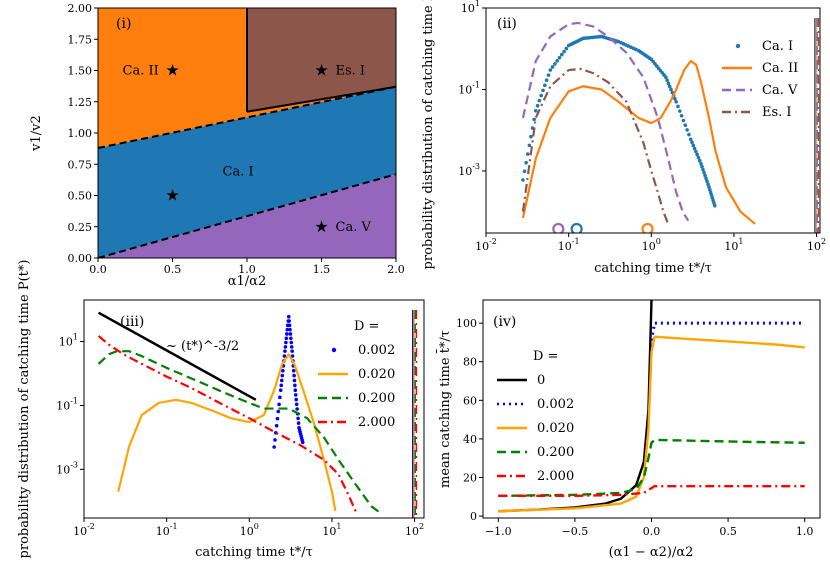 The image size is (830, 566). I want to click on x-ticks-i: 0.0 0.5 1.0 1.5 2.0, so click(247, 267).